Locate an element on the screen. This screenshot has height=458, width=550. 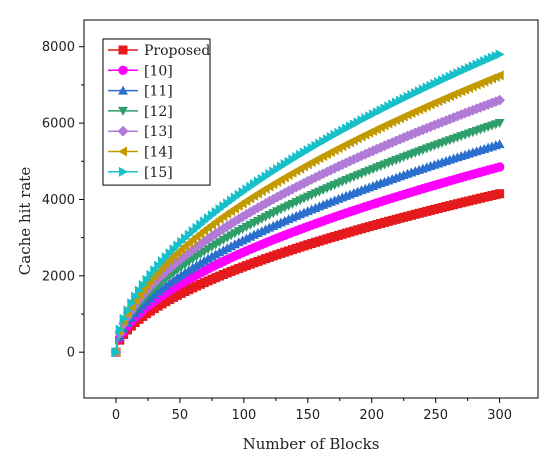
x-tick-label: 250 is located at coordinates (435, 415).